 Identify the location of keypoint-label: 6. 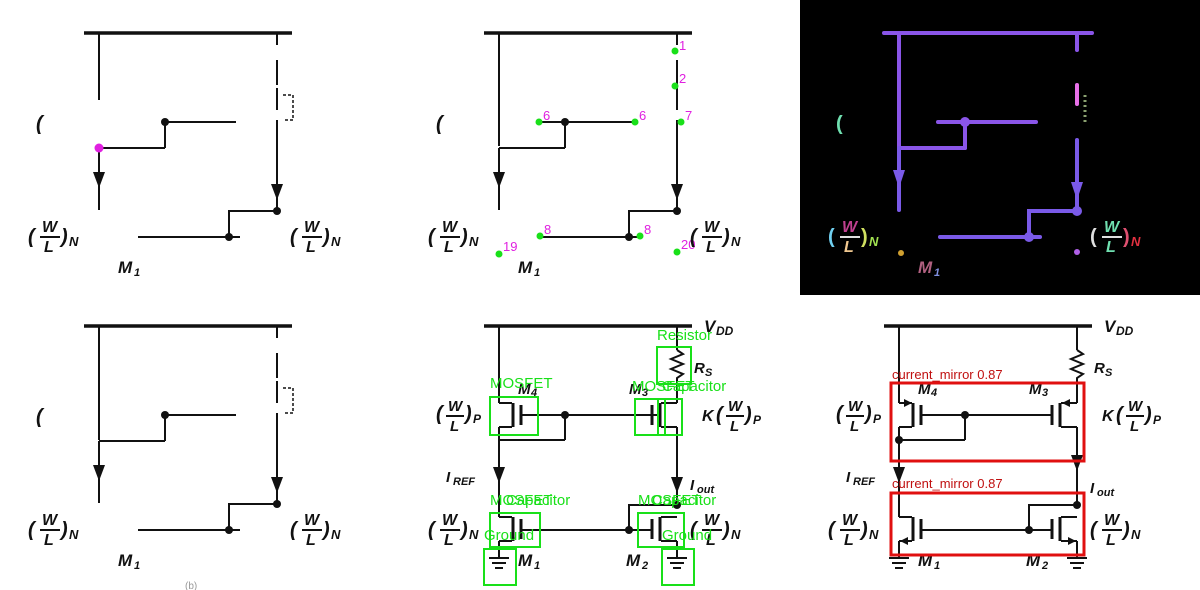
(546, 115).